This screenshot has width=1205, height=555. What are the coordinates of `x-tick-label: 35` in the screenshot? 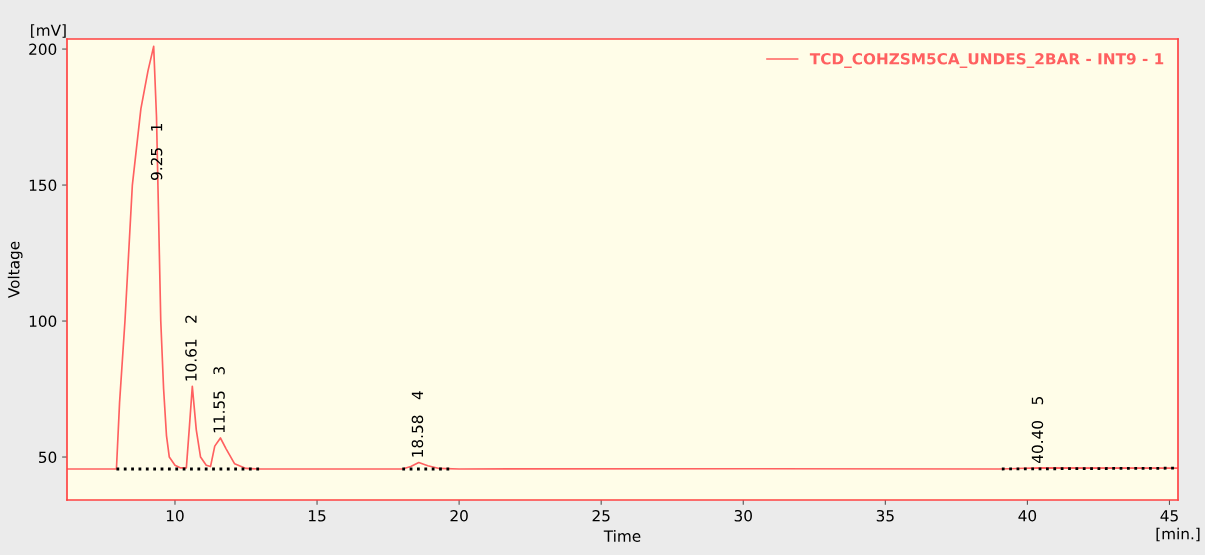 It's located at (885, 515).